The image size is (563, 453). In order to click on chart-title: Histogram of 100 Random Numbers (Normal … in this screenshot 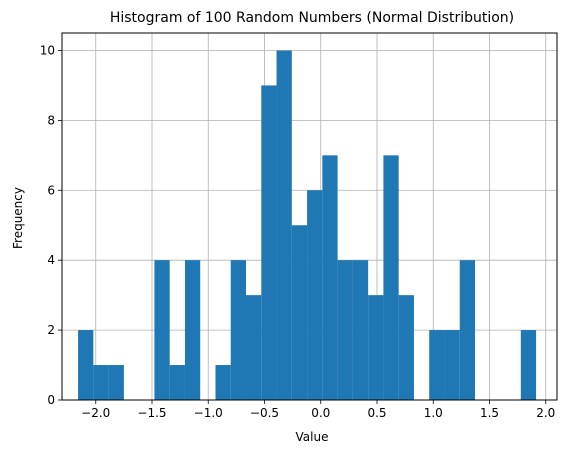, I will do `click(312, 18)`.